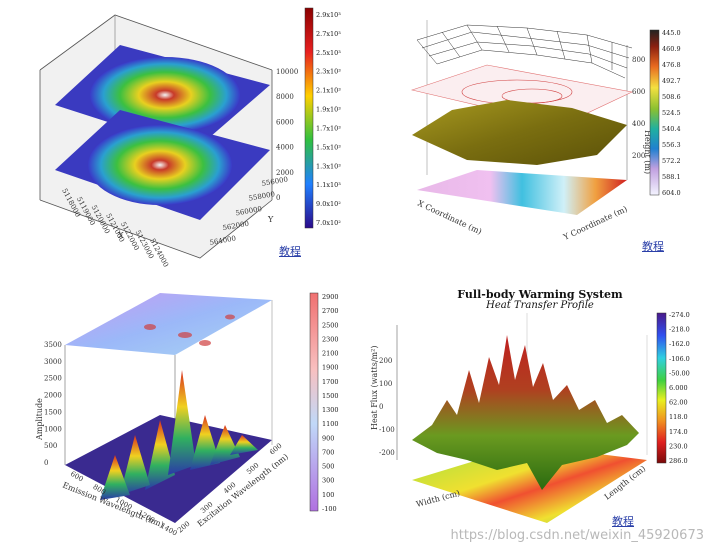 This screenshot has height=549, width=714. I want to click on chart1-colorbar-tick: 1.5x10³, so click(328, 147).